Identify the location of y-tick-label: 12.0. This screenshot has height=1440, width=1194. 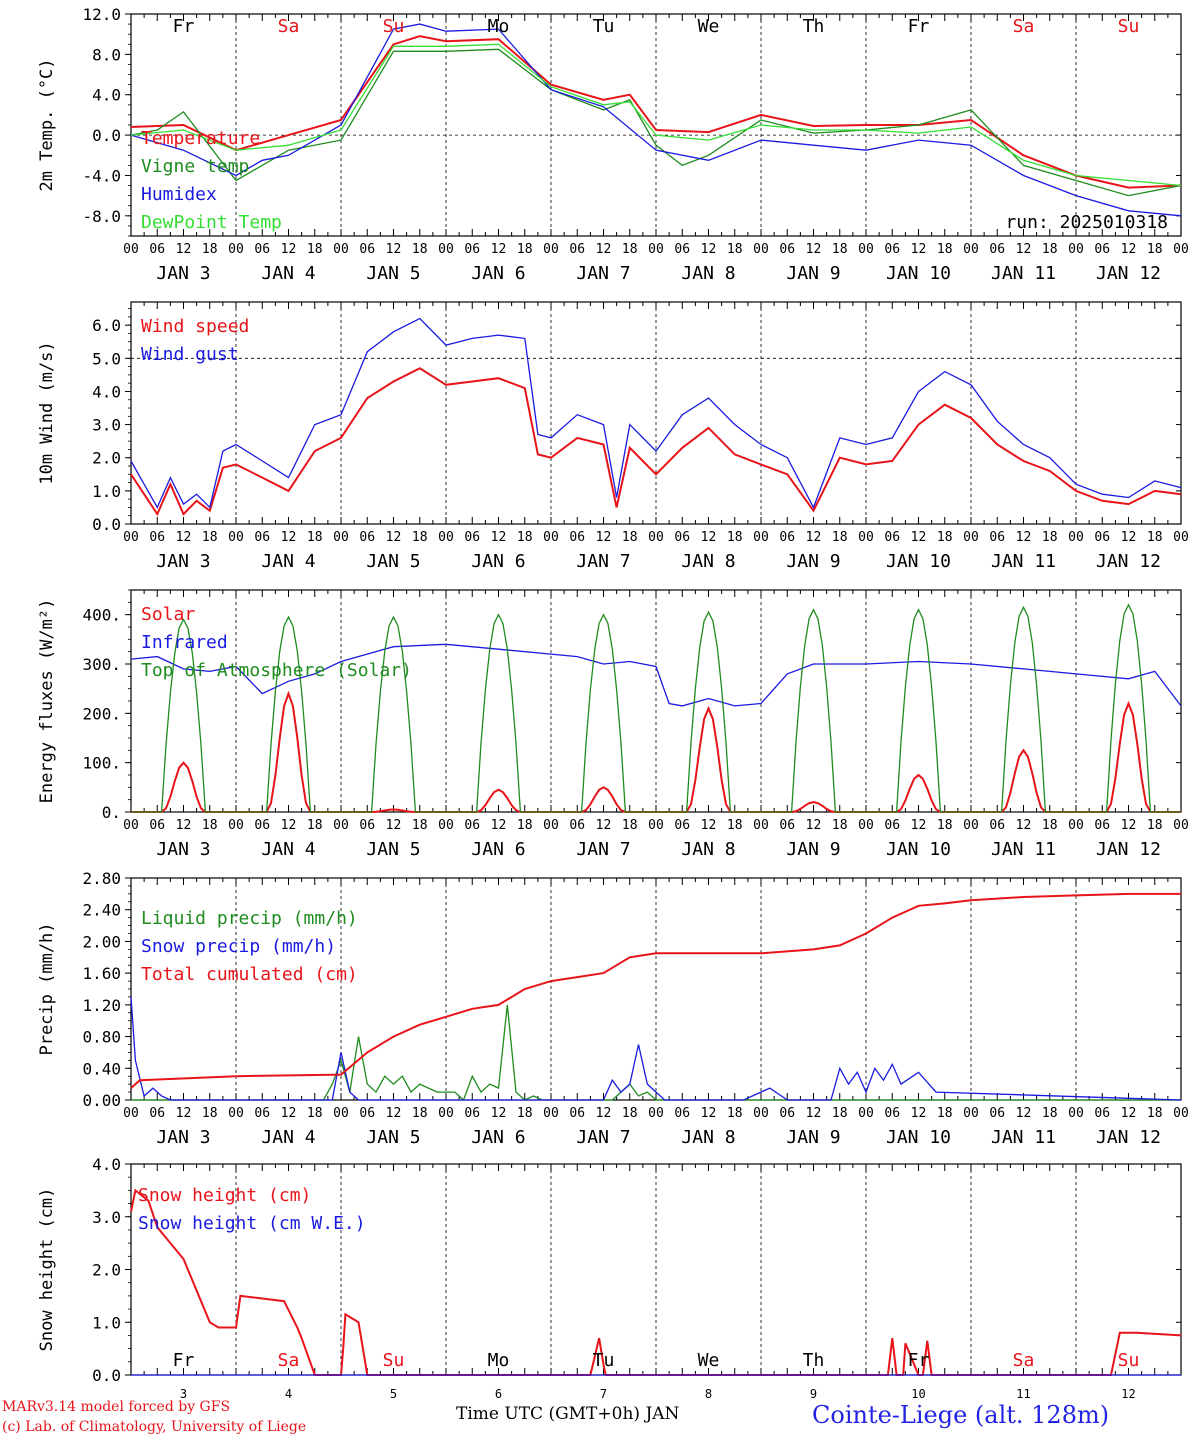
(101, 14).